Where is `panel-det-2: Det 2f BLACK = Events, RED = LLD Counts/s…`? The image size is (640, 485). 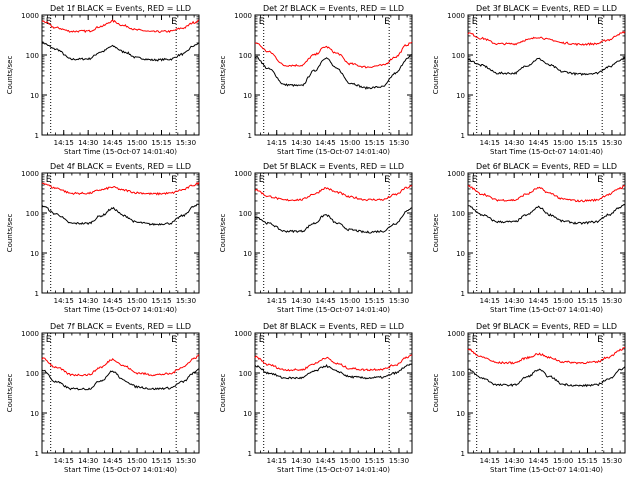
panel-det-2: Det 2f BLACK = Events, RED = LLD Counts/s… is located at coordinates (316, 80).